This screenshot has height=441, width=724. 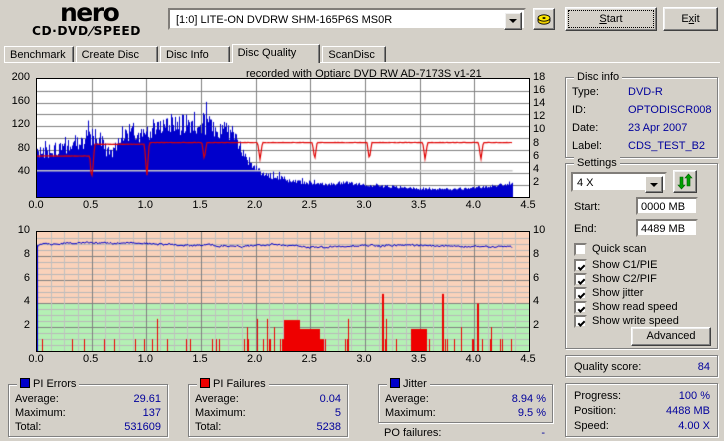 What do you see at coordinates (580, 307) in the screenshot?
I see `checkbox-show-read-speed` at bounding box center [580, 307].